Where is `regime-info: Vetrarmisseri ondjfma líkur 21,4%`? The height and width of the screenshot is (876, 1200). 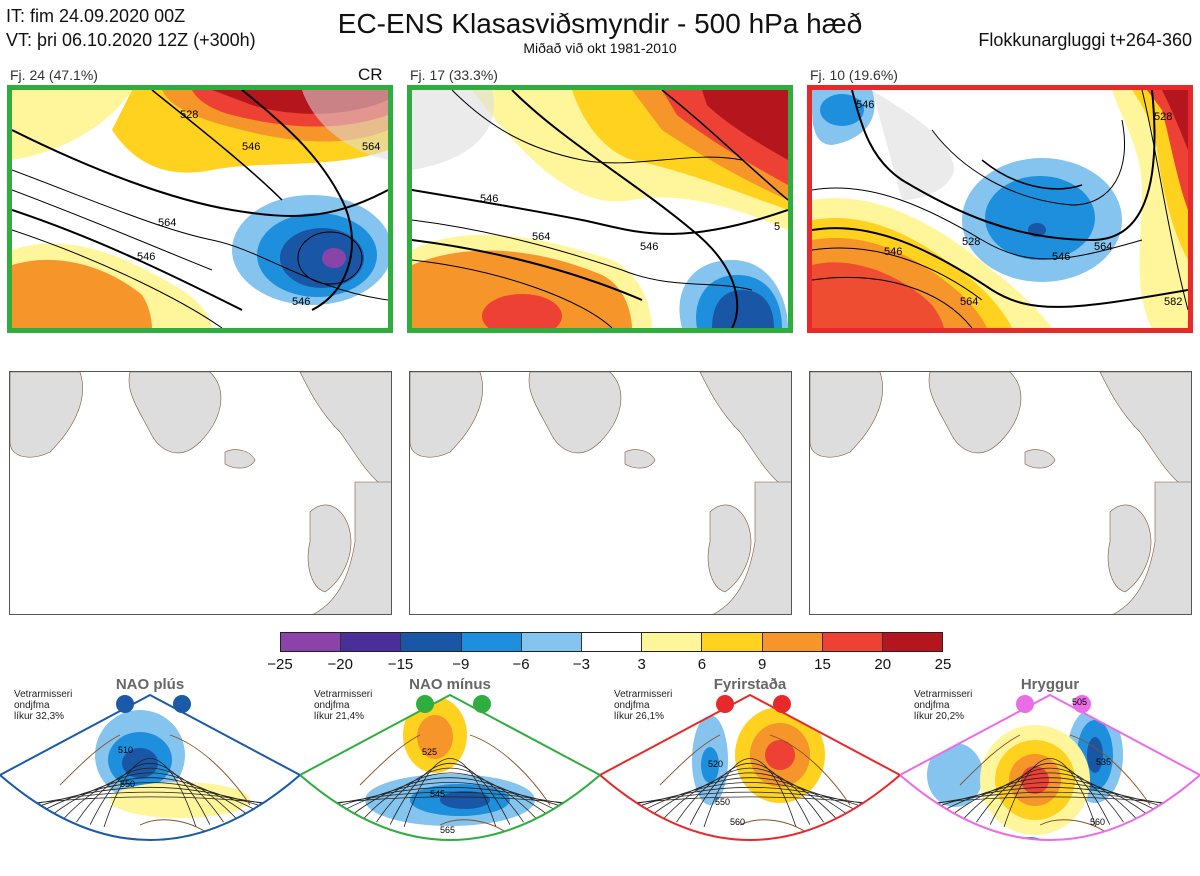
regime-info: Vetrarmisseri ondjfma líkur 21,4% is located at coordinates (343, 705).